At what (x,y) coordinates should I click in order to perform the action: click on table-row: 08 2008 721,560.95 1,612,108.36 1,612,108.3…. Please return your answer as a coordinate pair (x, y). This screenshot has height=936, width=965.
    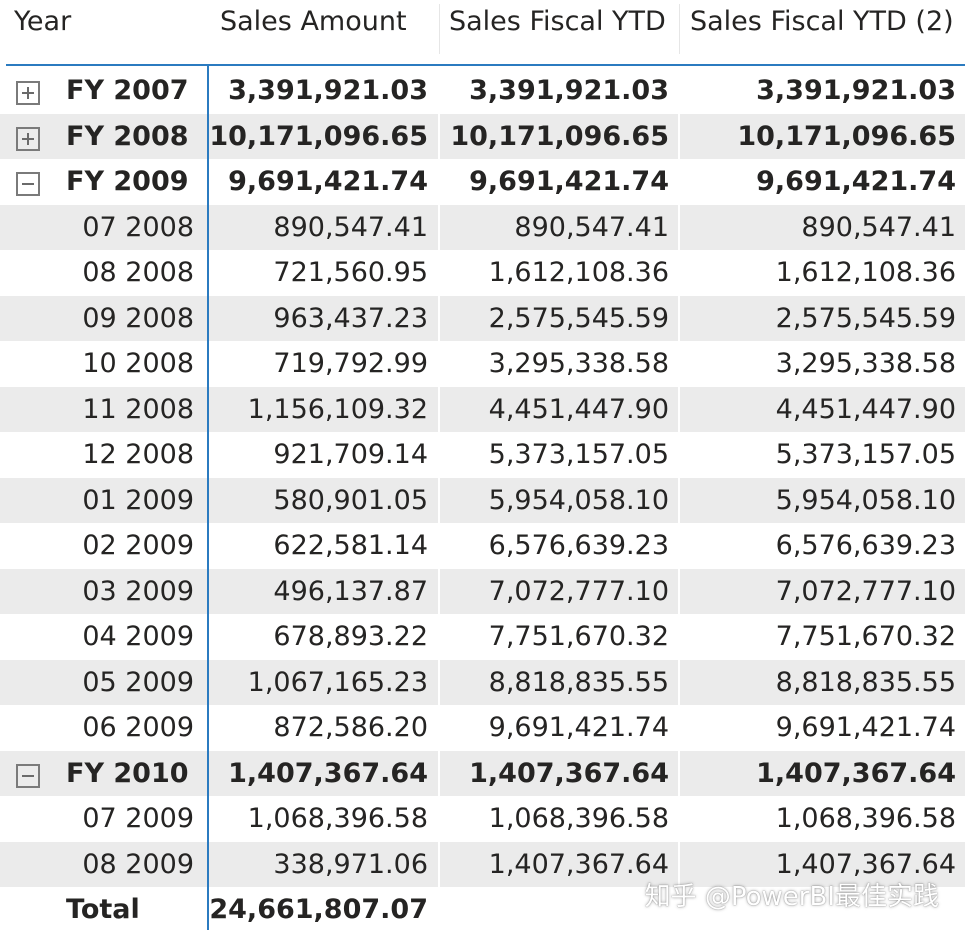
    Looking at the image, I should click on (482, 273).